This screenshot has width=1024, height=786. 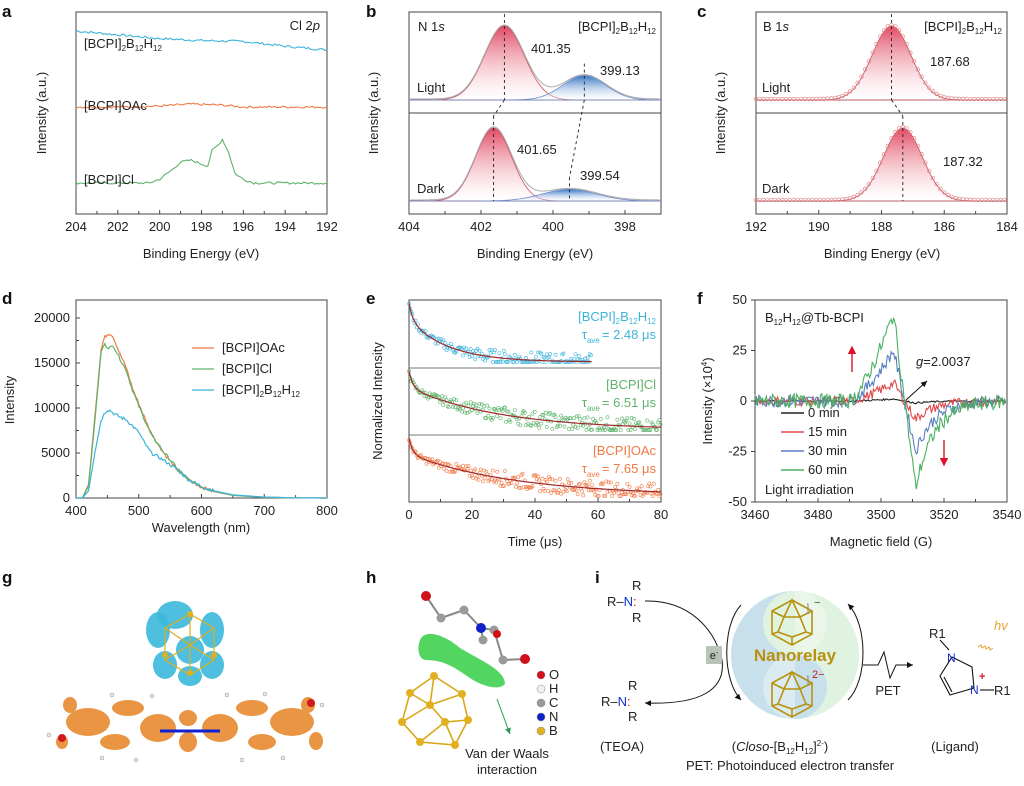 I want to click on y-tick-label-f: 25, so click(x=740, y=350).